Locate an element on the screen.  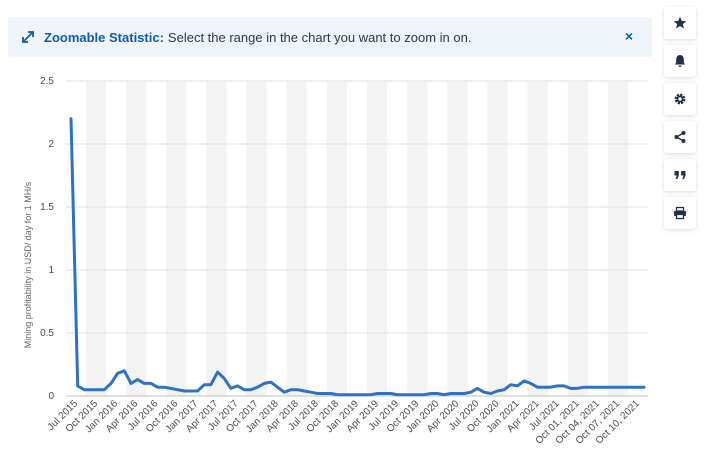
quote-icon is located at coordinates (680, 175).